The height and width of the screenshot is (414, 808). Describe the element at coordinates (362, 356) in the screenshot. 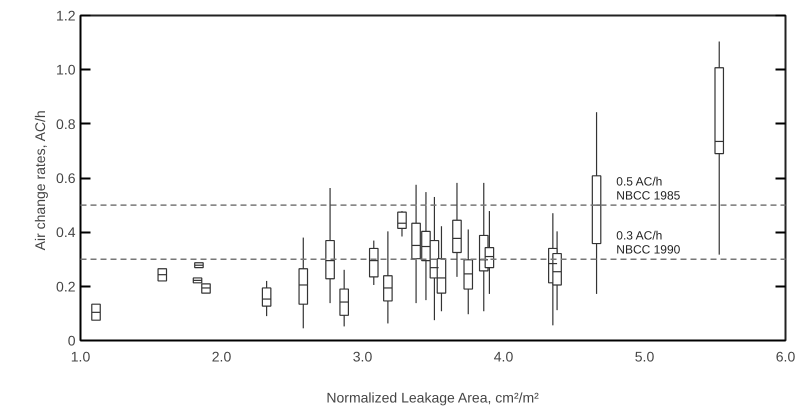

I see `x-tick-label: 3.0` at that location.